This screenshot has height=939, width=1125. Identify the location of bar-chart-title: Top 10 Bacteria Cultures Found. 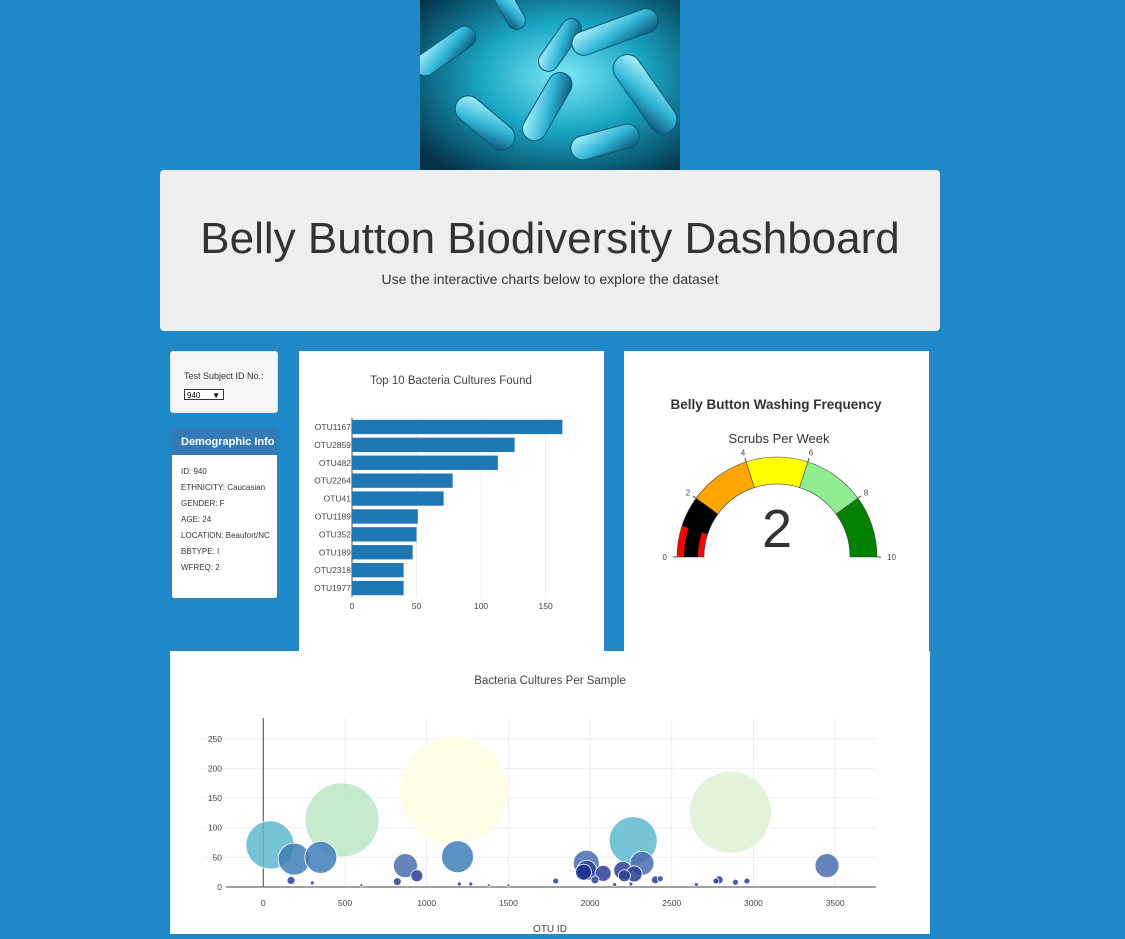
(451, 381).